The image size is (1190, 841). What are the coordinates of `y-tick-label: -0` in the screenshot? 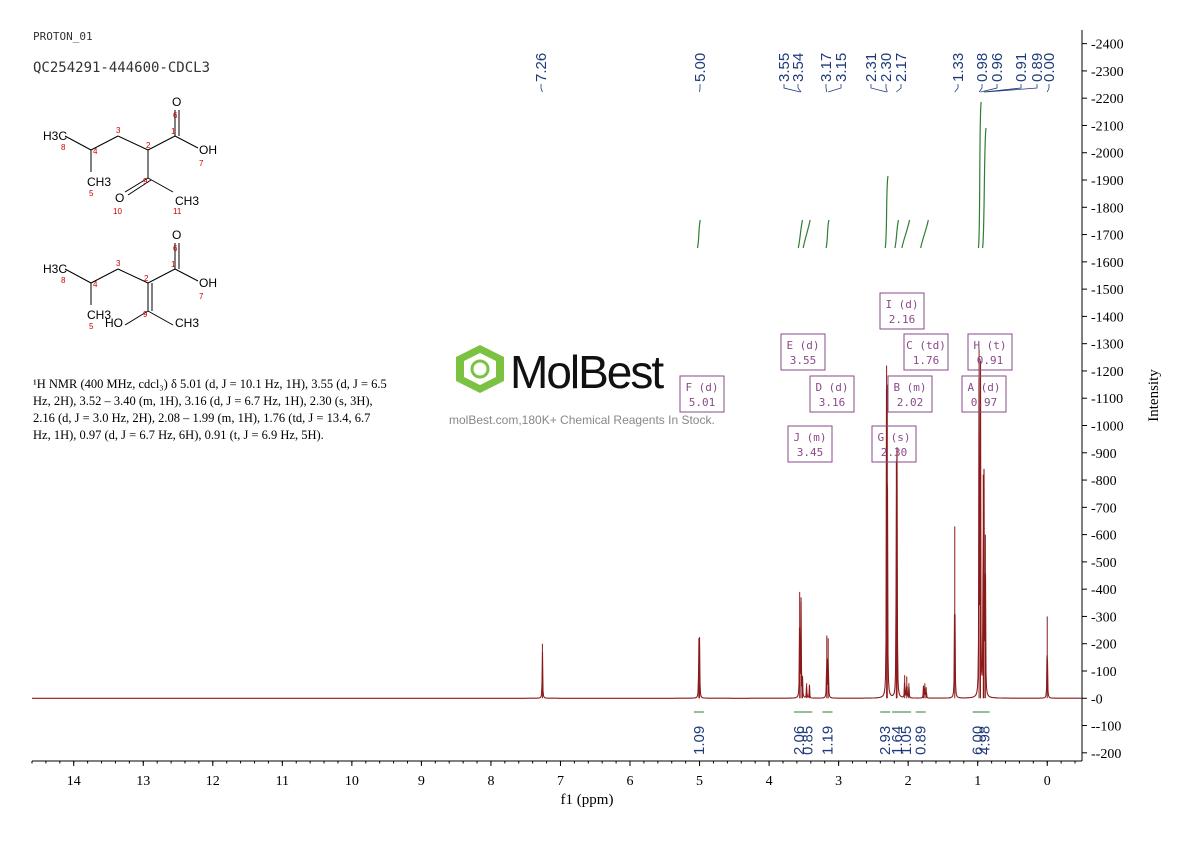 It's located at (1097, 699).